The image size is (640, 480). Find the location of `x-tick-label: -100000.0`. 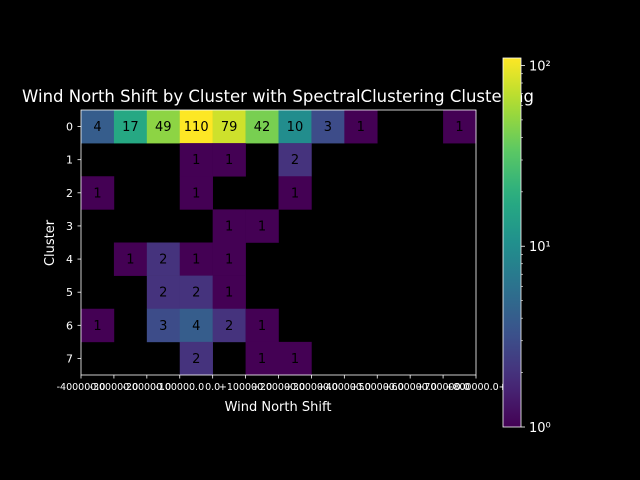

x-tick-label: -100000.0 is located at coordinates (179, 387).